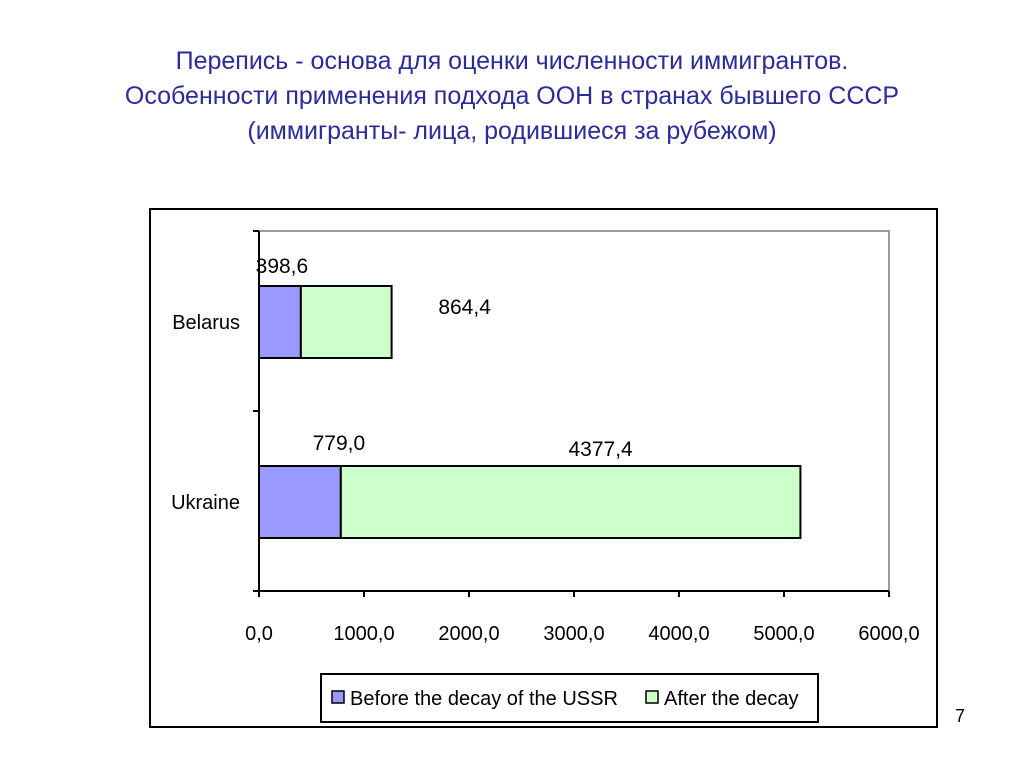 This screenshot has height=768, width=1024. I want to click on slide-number: 7, so click(959, 716).